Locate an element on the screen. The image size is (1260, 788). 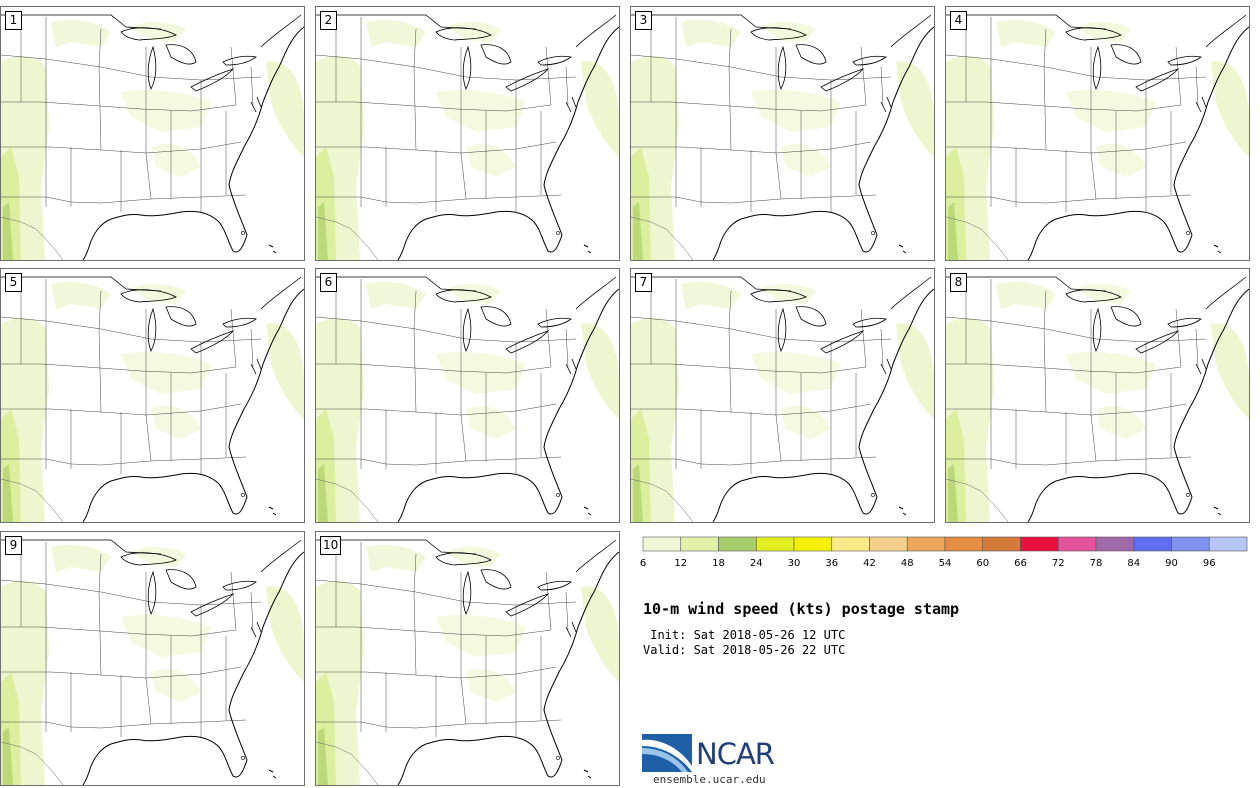
colorbar-tick-label: 96 is located at coordinates (1209, 563).